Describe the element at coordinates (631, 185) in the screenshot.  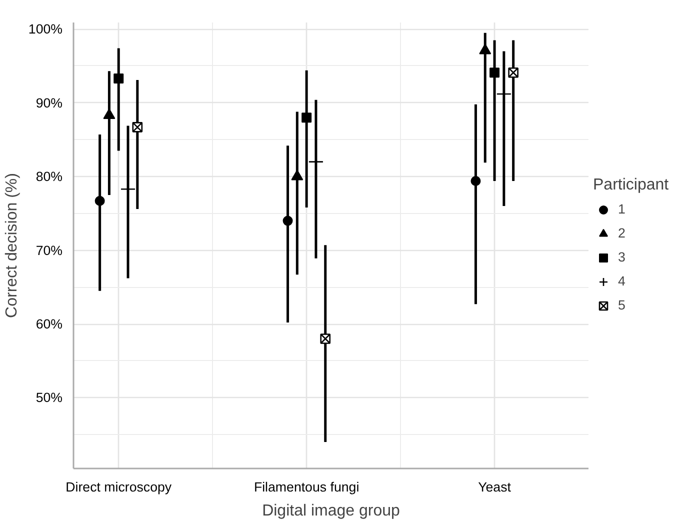
I see `legend-title: Participant` at that location.